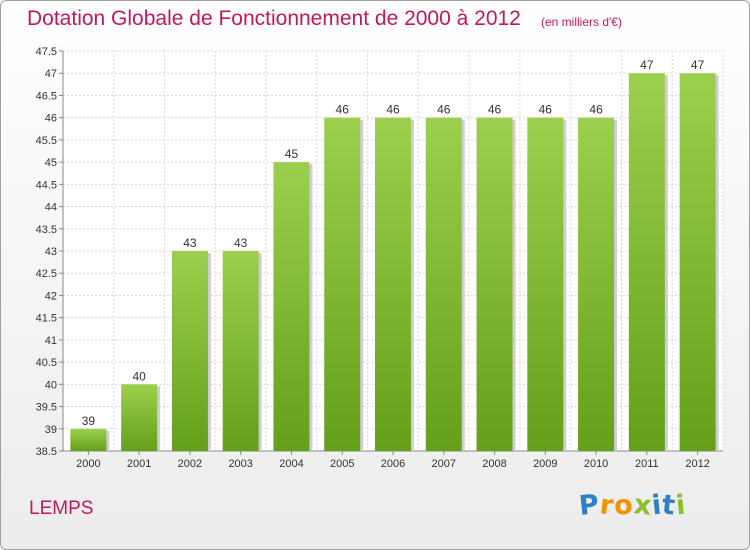 The width and height of the screenshot is (750, 550). I want to click on x-tick-label: 2003, so click(240, 464).